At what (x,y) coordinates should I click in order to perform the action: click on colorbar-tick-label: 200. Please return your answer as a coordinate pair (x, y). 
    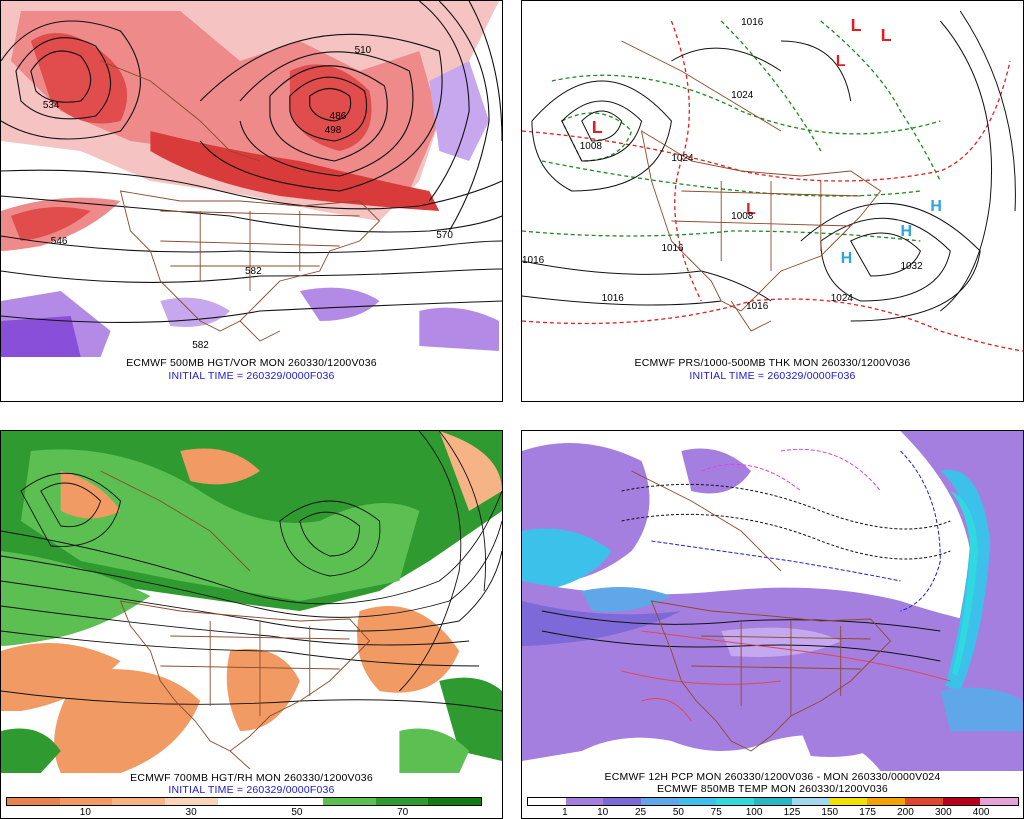
    Looking at the image, I should click on (905, 812).